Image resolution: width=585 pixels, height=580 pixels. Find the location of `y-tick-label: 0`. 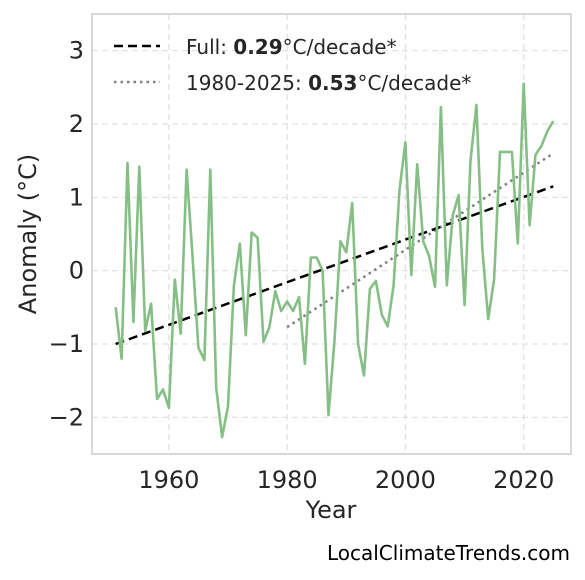

y-tick-label: 0 is located at coordinates (76, 271).